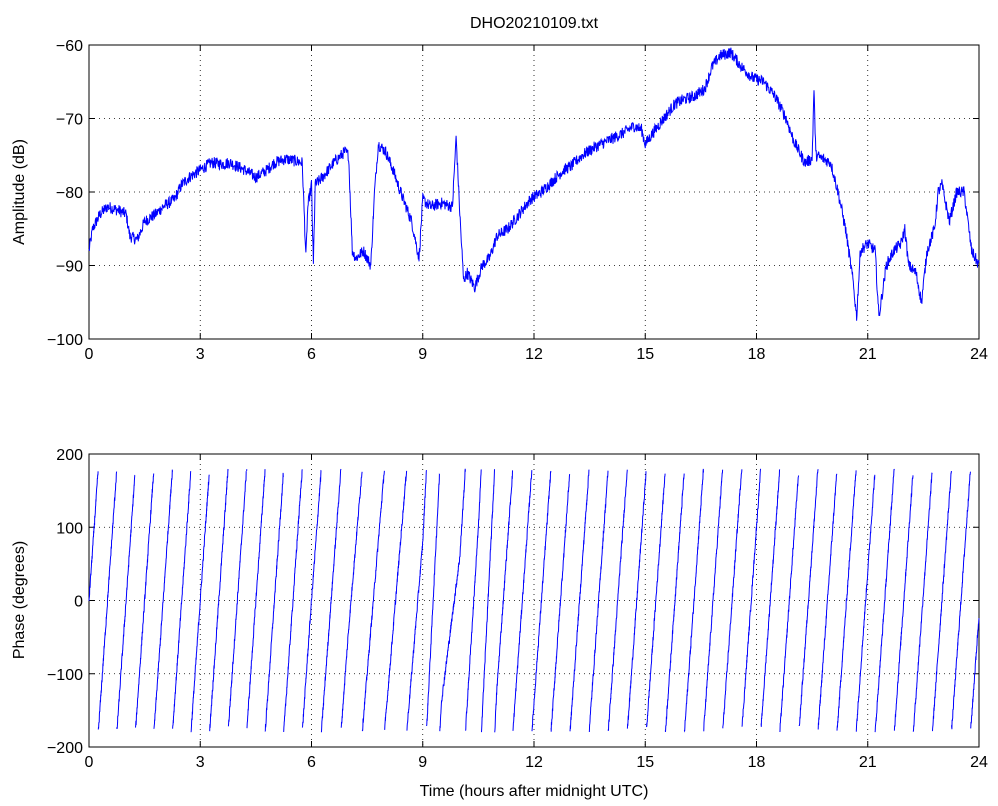  What do you see at coordinates (69, 528) in the screenshot?
I see `y-tick-label: 100` at bounding box center [69, 528].